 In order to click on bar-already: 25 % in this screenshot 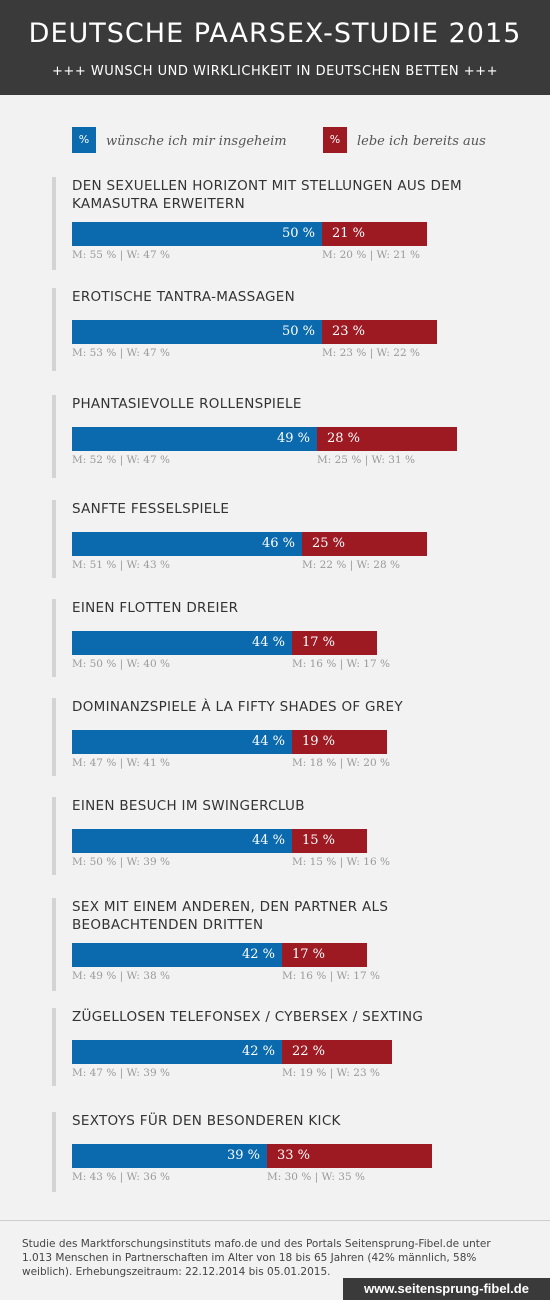, I will do `click(364, 544)`.